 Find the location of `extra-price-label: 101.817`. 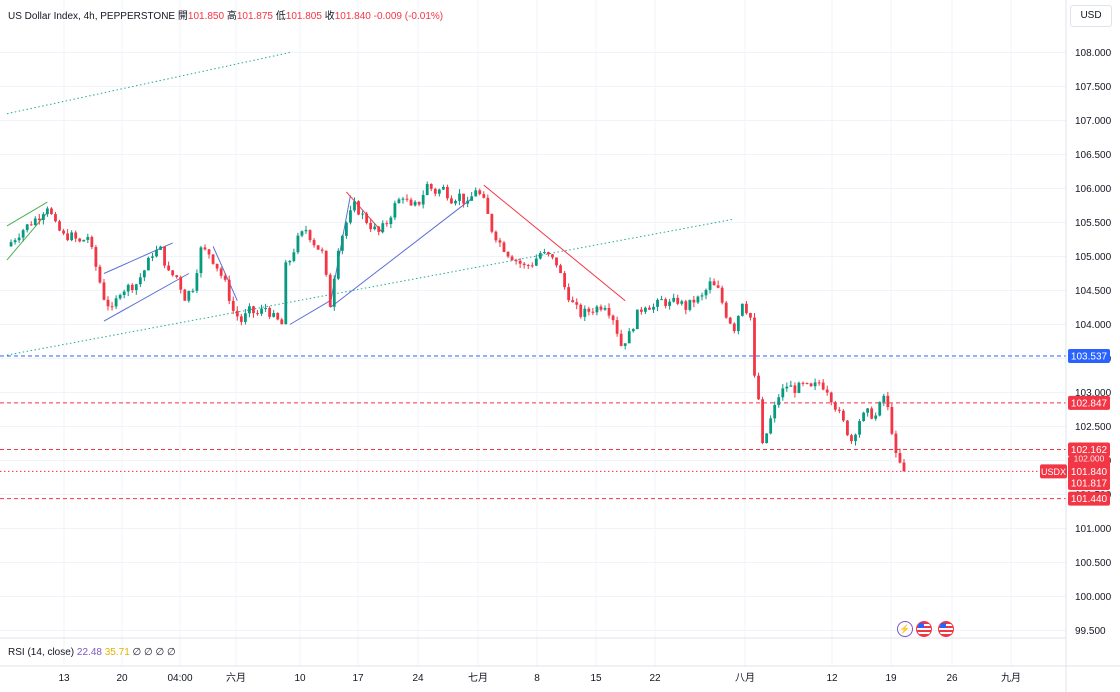

extra-price-label: 101.817 is located at coordinates (1089, 483).